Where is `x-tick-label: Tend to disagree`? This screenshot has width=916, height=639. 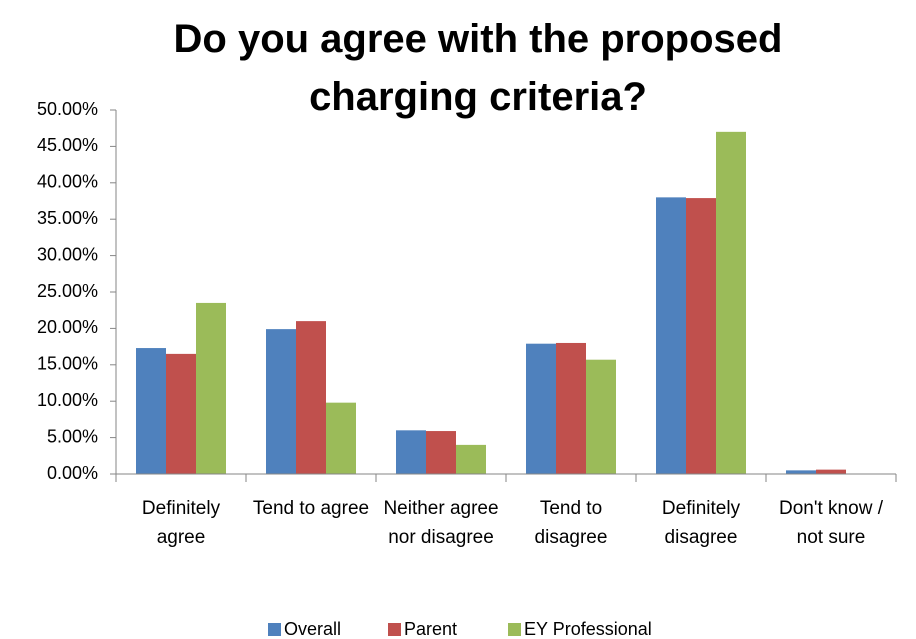
x-tick-label: Tend to disagree is located at coordinates (571, 523).